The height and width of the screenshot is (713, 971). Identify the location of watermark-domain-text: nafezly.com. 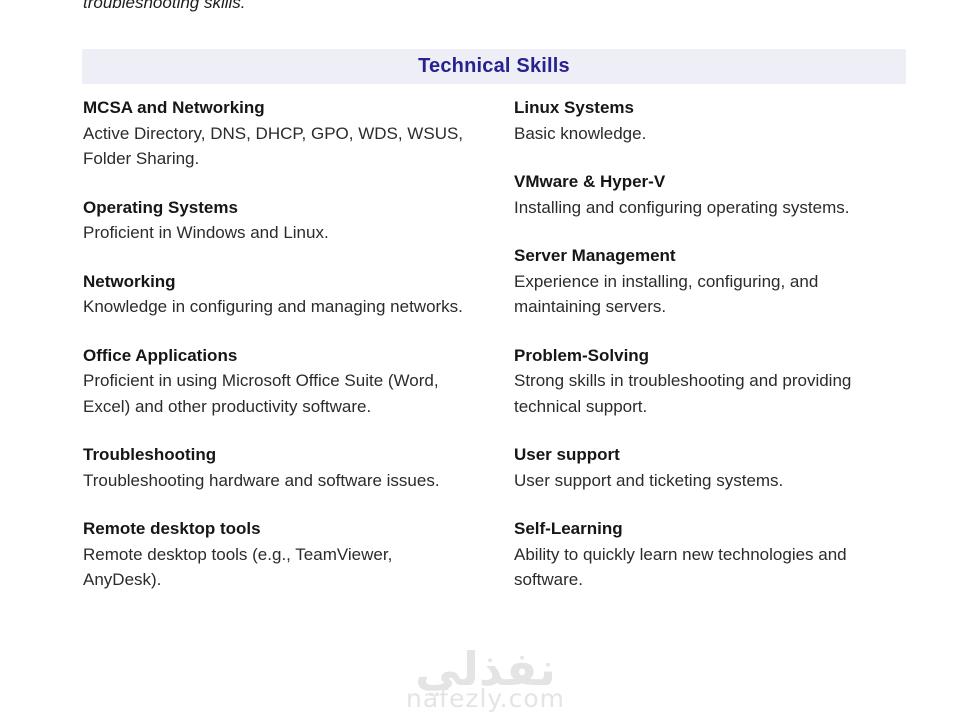
(485, 698).